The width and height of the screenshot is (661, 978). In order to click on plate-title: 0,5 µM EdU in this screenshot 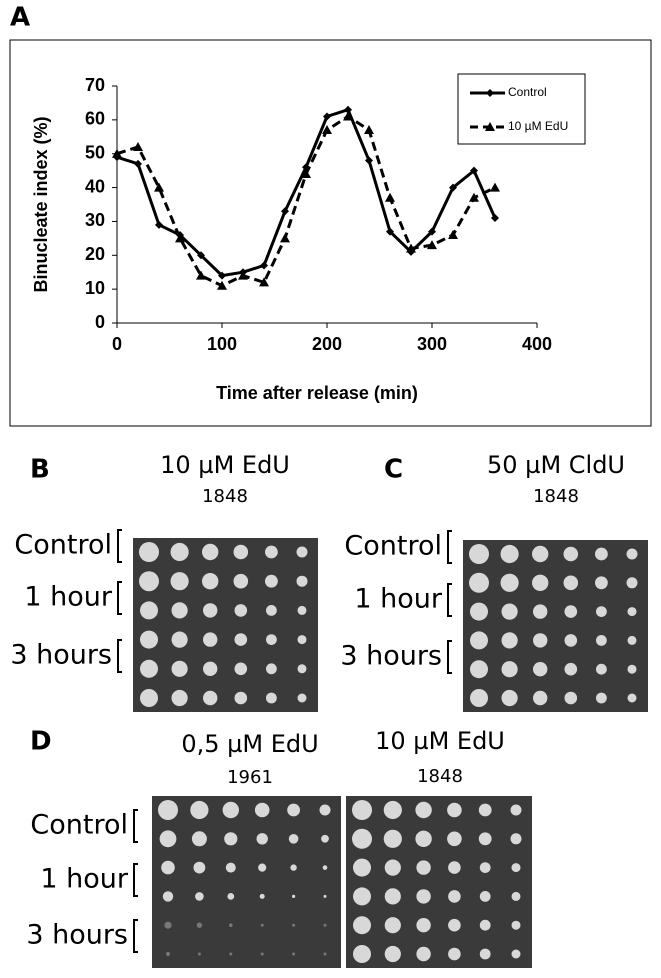, I will do `click(249, 744)`.